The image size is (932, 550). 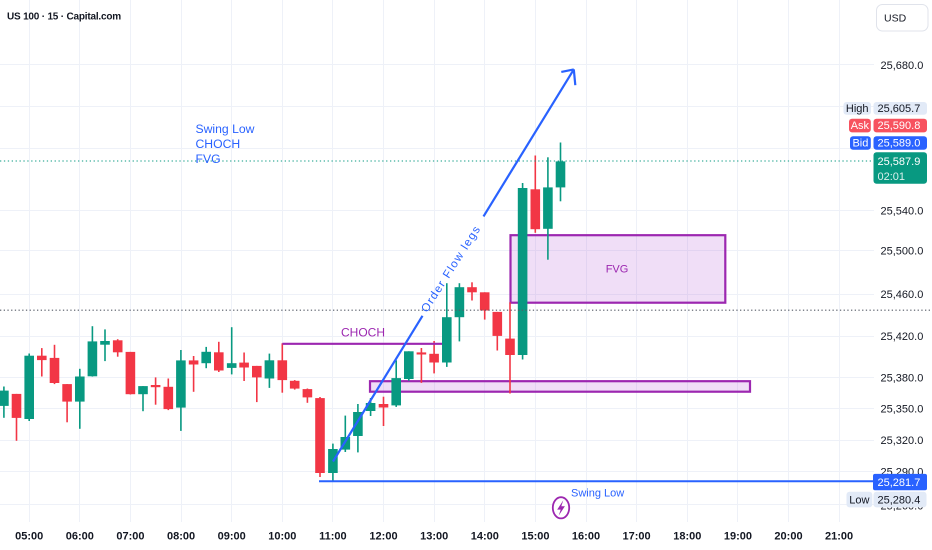 What do you see at coordinates (738, 536) in the screenshot?
I see `svg-text: 19:00` at bounding box center [738, 536].